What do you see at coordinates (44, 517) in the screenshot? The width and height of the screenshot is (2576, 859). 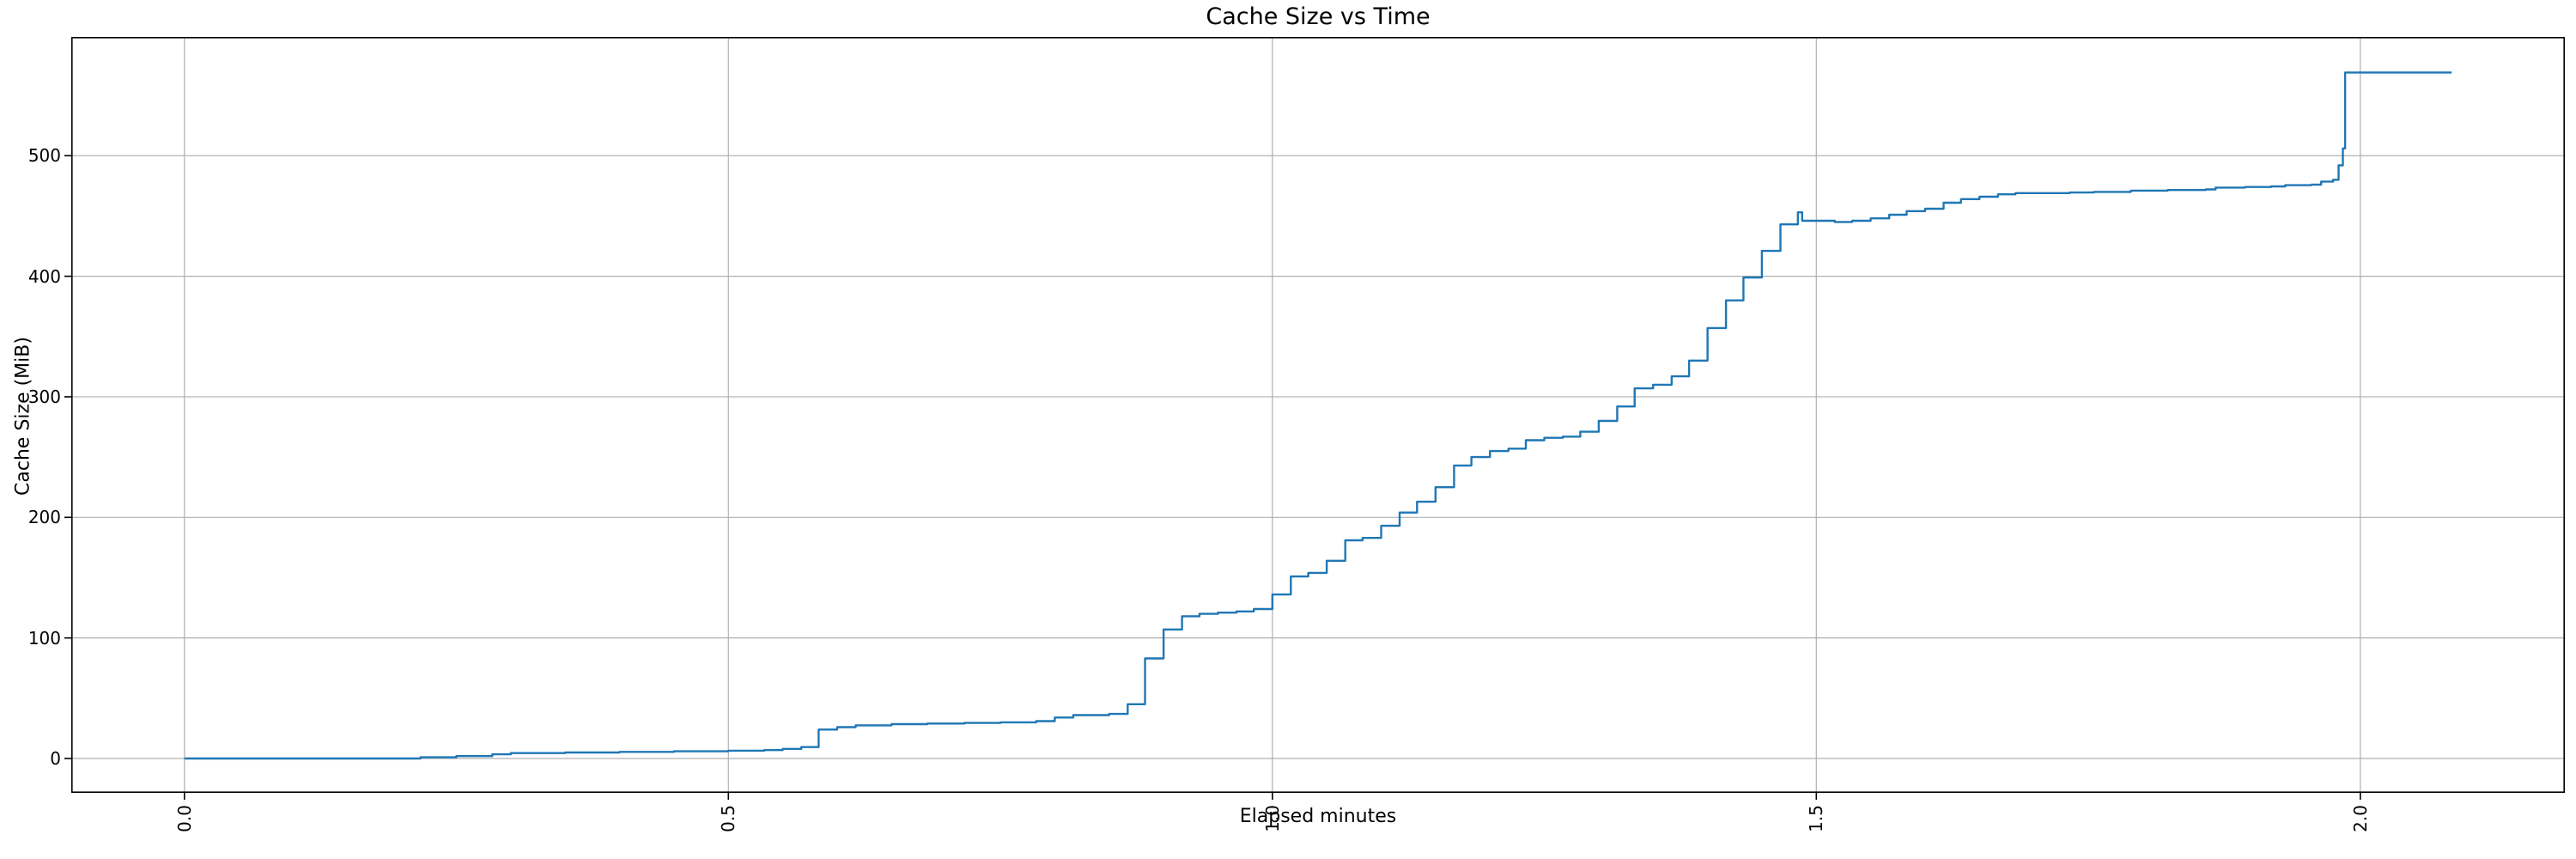 I see `y-tick-label: 200` at bounding box center [44, 517].